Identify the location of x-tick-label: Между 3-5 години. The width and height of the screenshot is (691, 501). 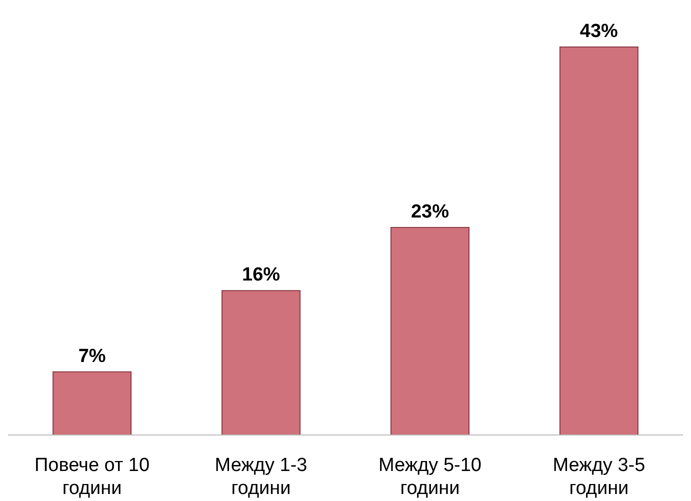
(599, 477).